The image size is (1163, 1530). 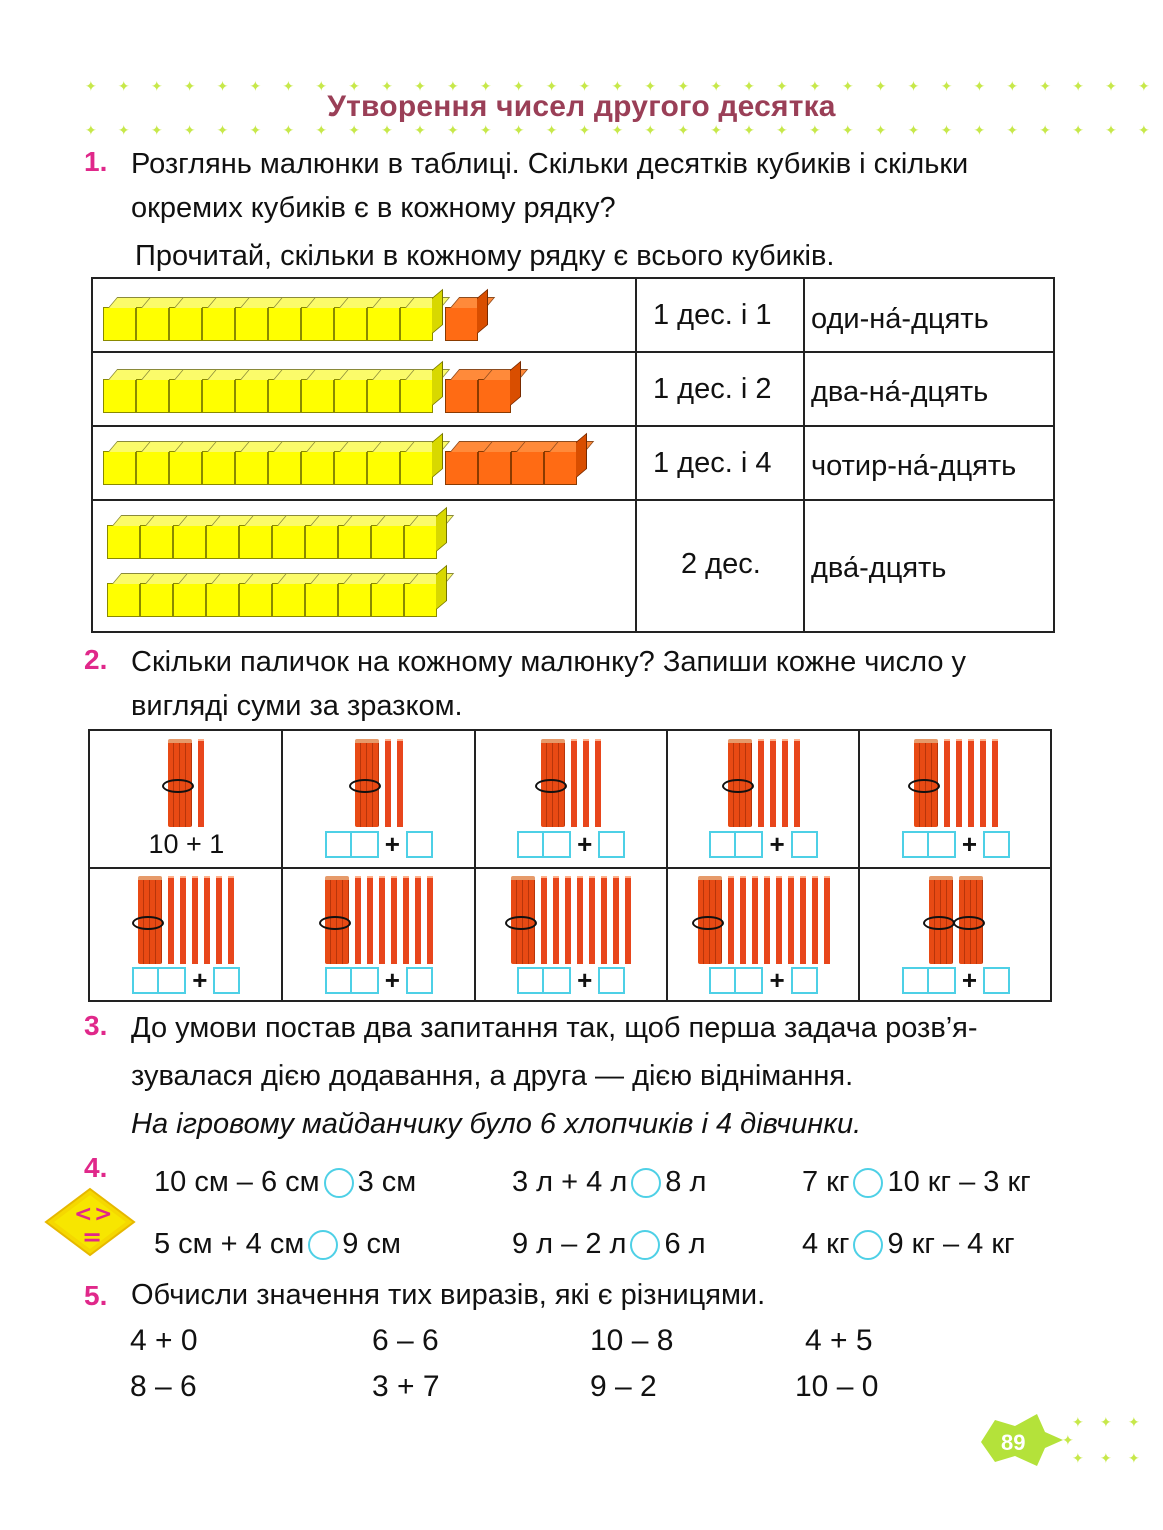 I want to click on sticks-cell: 10 + 1, so click(x=186, y=799).